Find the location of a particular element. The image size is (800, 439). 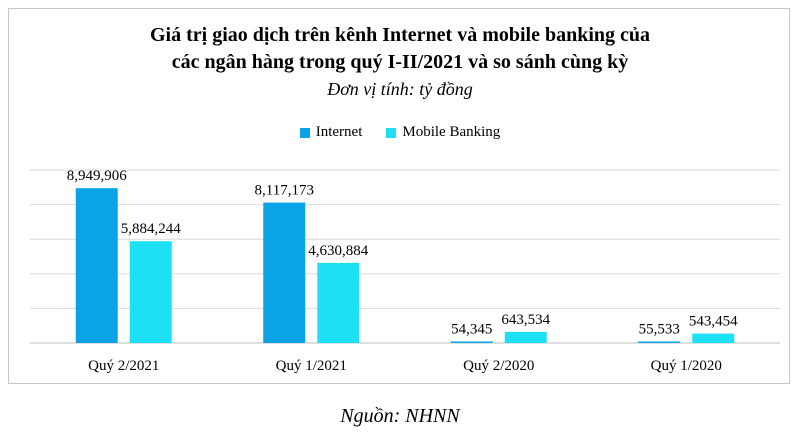

data-label-internet-0: 8,949,906 is located at coordinates (97, 176).